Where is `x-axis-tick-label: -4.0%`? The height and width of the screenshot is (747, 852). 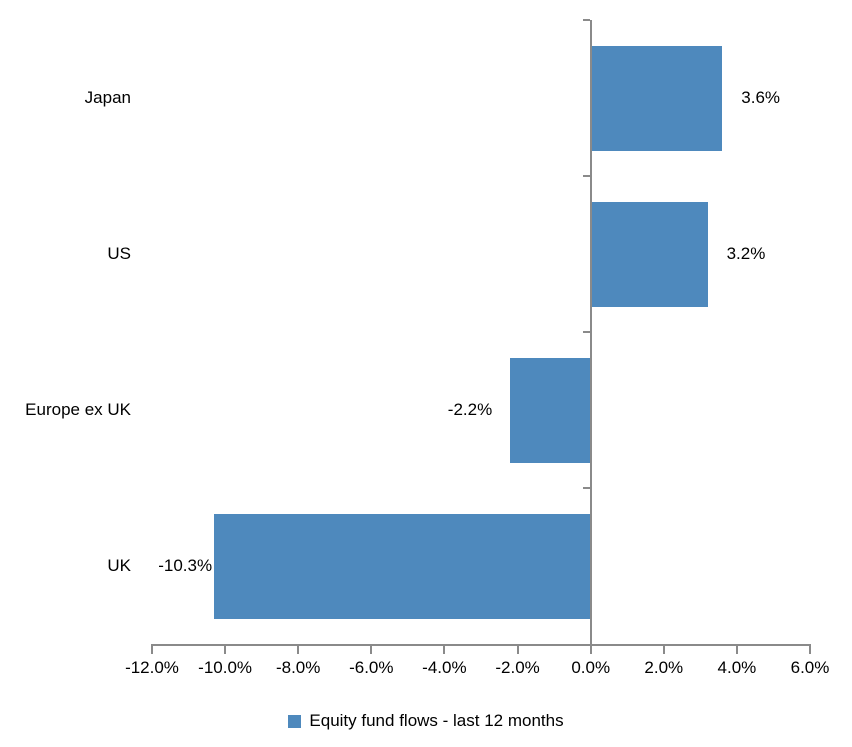
x-axis-tick-label: -4.0% is located at coordinates (444, 667).